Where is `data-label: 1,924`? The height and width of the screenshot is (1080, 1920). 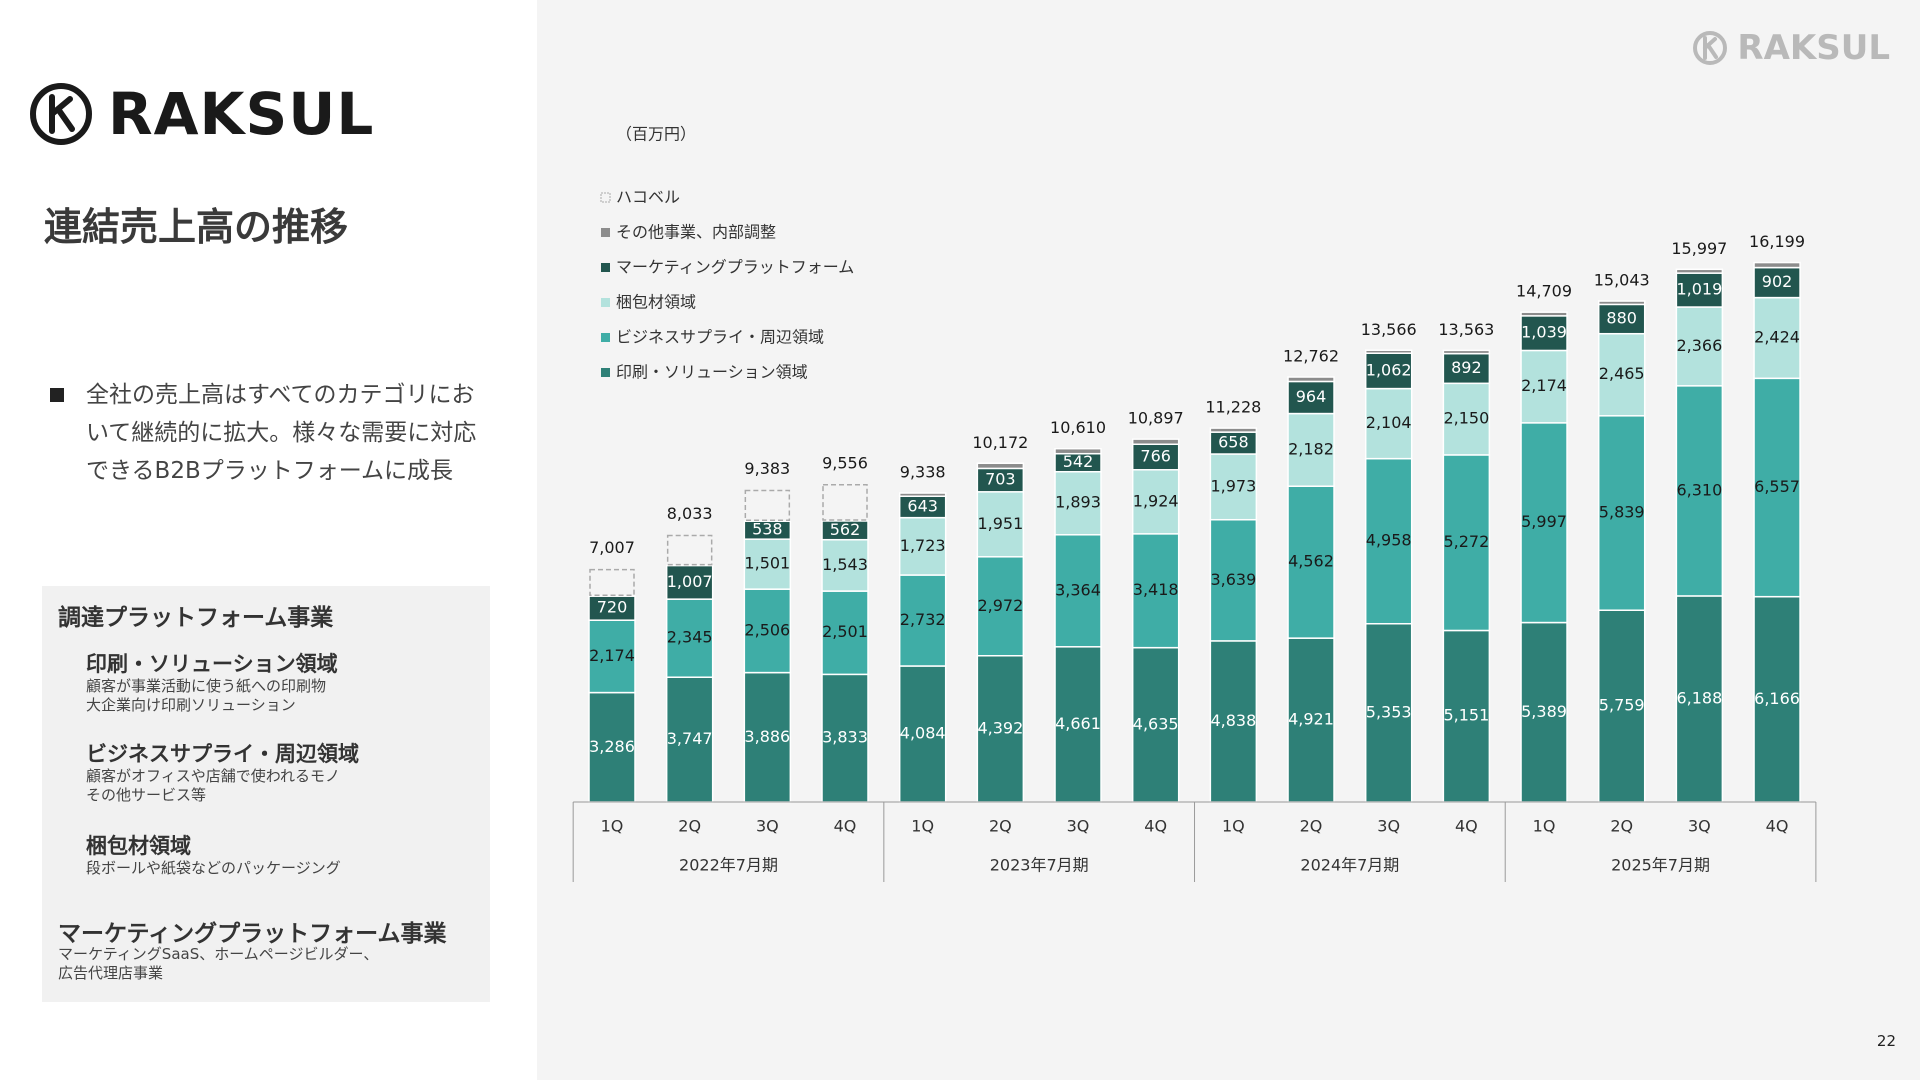 data-label: 1,924 is located at coordinates (1156, 500).